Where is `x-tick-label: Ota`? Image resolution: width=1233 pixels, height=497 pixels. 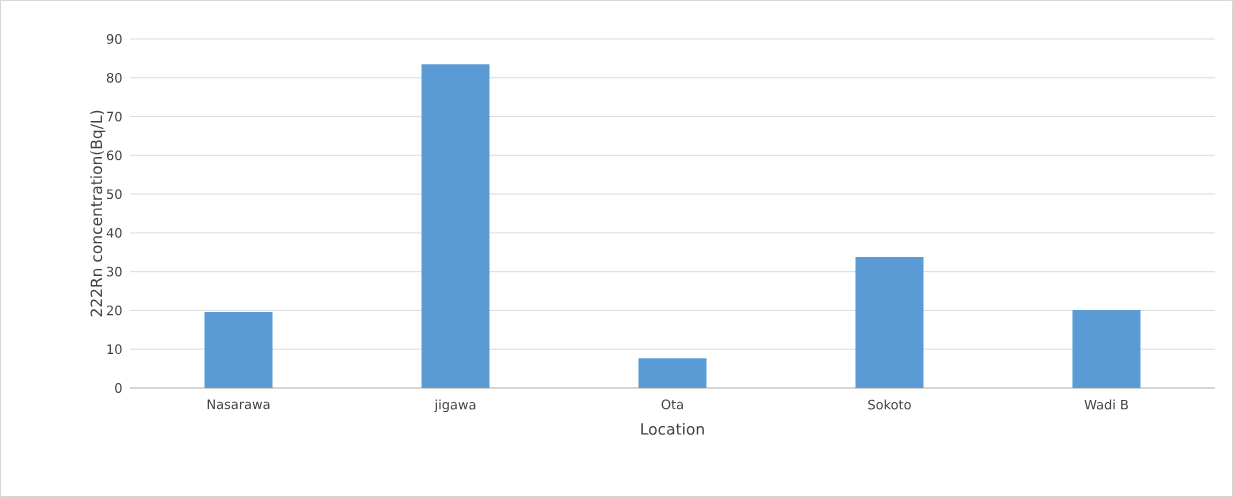
x-tick-label: Ota is located at coordinates (672, 404).